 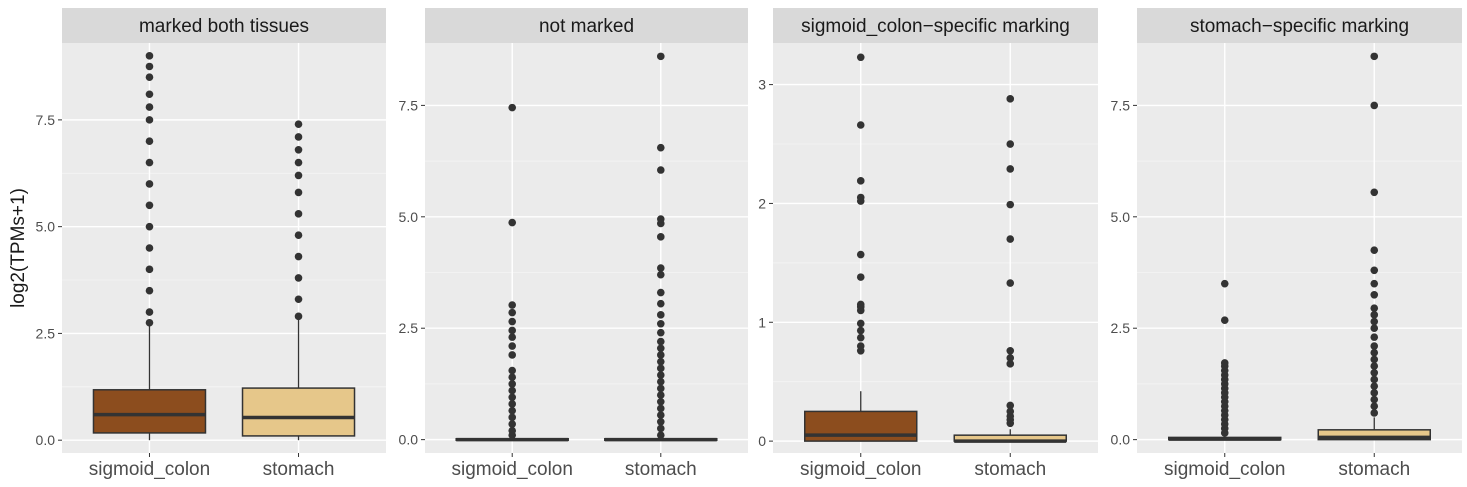 I want to click on facet-title: stomach−specific marking, so click(x=1299, y=26).